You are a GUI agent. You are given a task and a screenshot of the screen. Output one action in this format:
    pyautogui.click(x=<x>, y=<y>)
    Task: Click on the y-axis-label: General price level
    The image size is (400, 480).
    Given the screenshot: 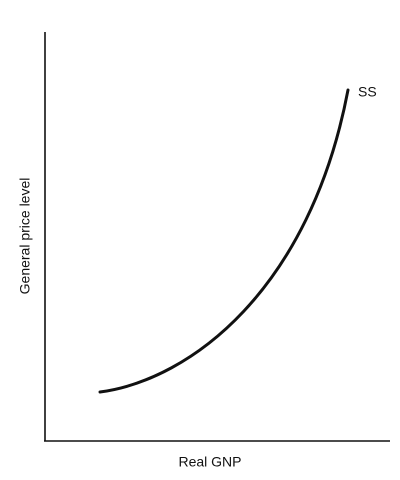 What is the action you would take?
    pyautogui.click(x=25, y=236)
    